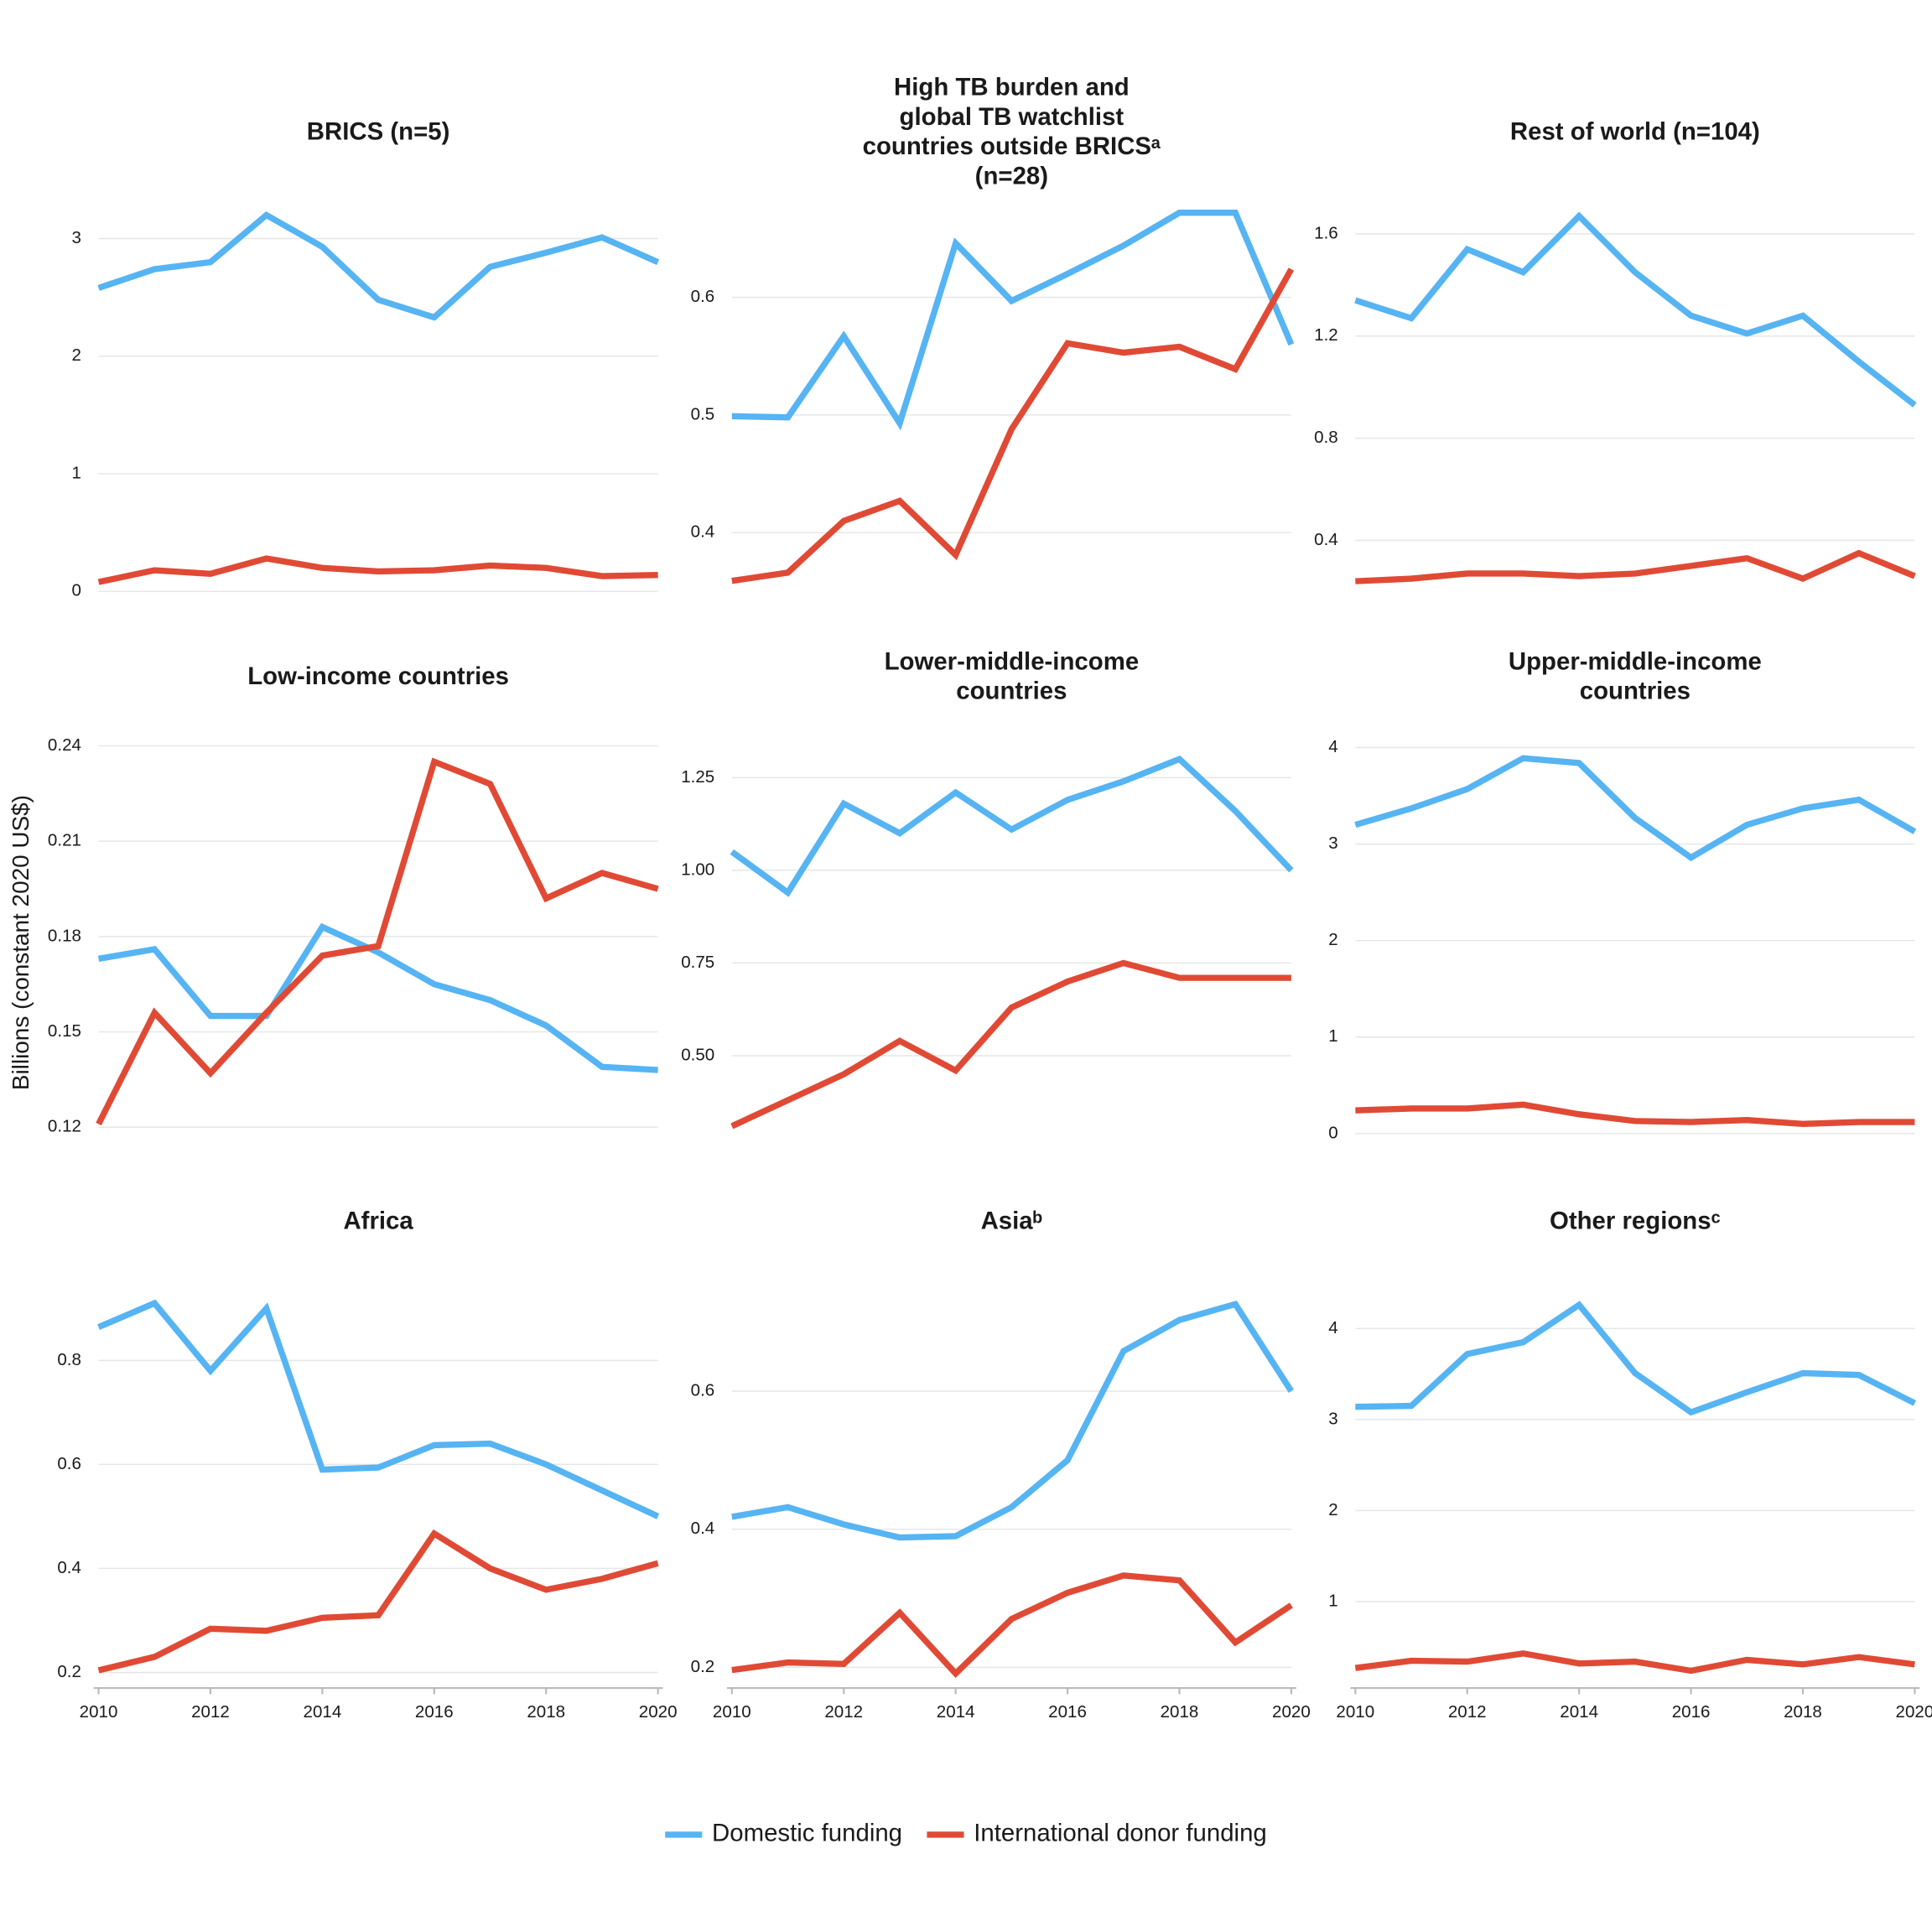 This screenshot has height=1932, width=1932. I want to click on panel-title: Low-income countries, so click(378, 676).